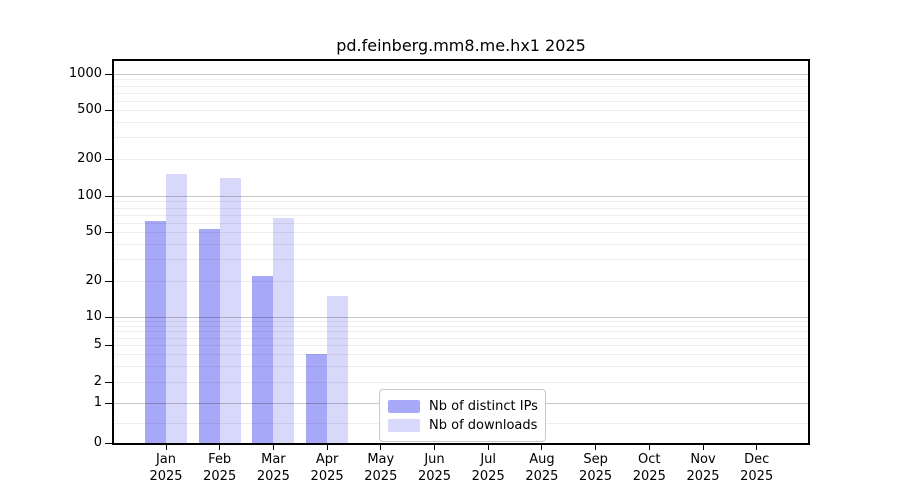 Image resolution: width=900 pixels, height=500 pixels. What do you see at coordinates (434, 459) in the screenshot?
I see `month-label: Jun` at bounding box center [434, 459].